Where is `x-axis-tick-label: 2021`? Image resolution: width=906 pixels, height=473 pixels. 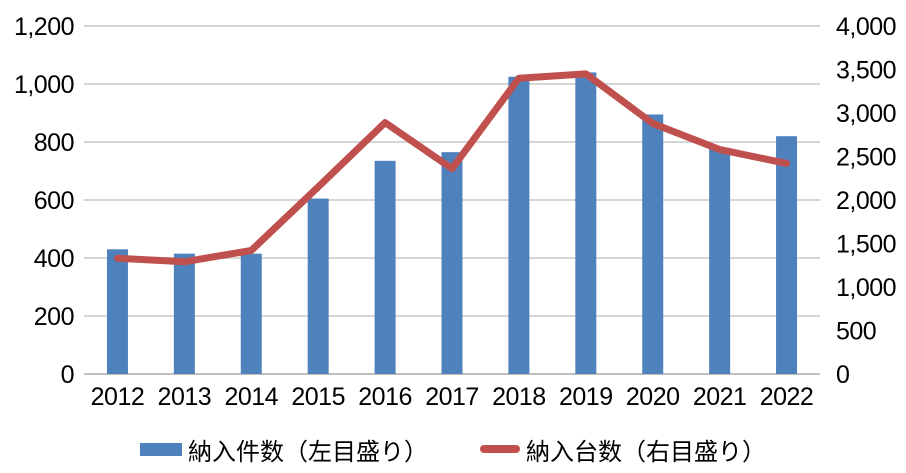 x-axis-tick-label: 2021 is located at coordinates (720, 397).